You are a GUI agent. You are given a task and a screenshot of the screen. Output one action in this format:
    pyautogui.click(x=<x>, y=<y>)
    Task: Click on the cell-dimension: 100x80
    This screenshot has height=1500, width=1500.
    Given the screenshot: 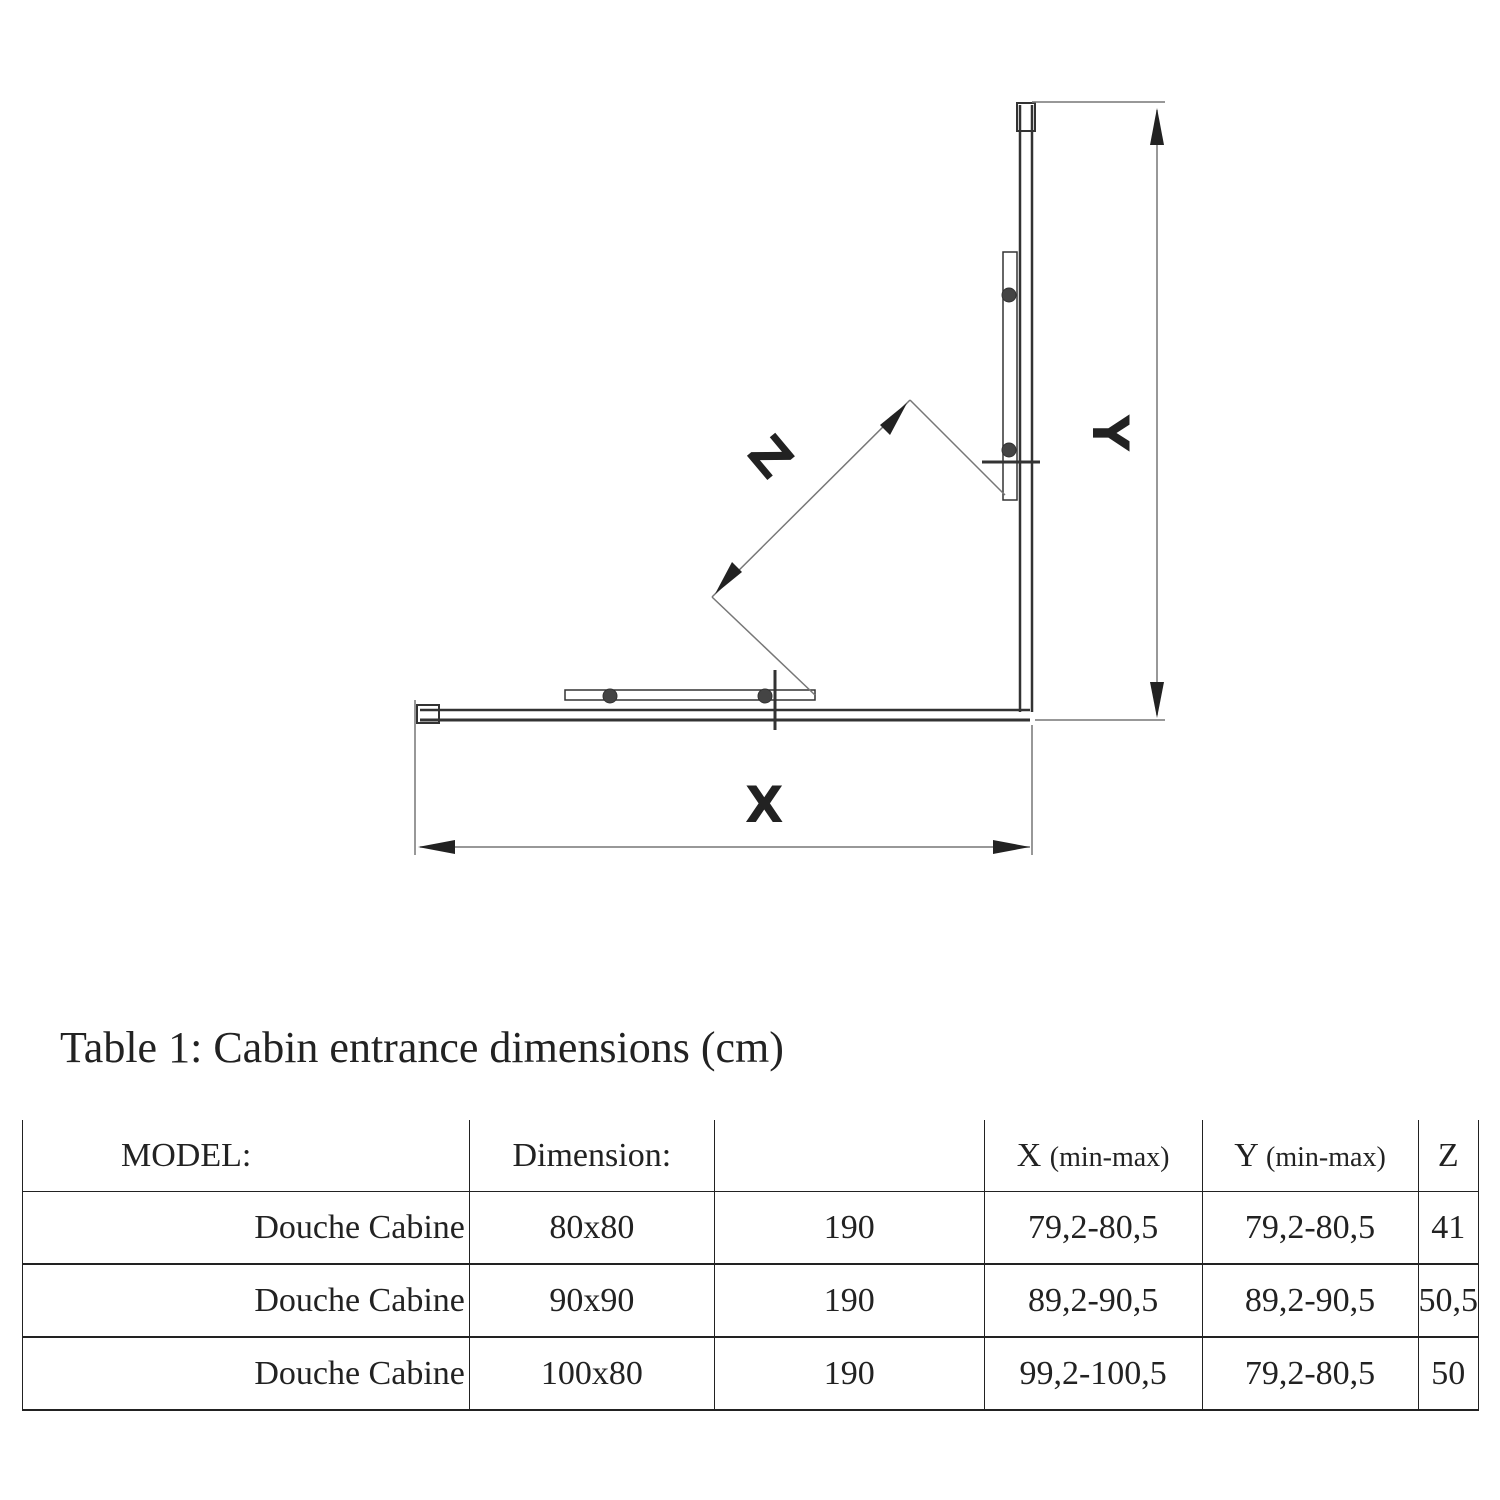 What is the action you would take?
    pyautogui.click(x=591, y=1373)
    